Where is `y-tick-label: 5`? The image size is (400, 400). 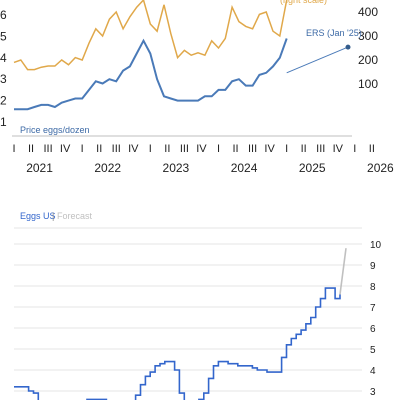 y-tick-label: 5 is located at coordinates (373, 350).